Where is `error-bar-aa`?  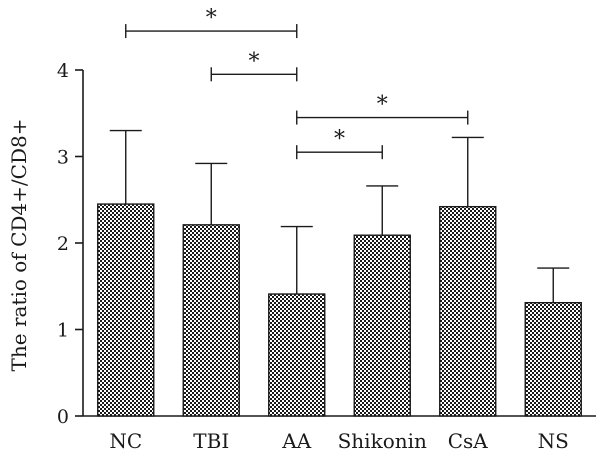
error-bar-aa is located at coordinates (296, 260).